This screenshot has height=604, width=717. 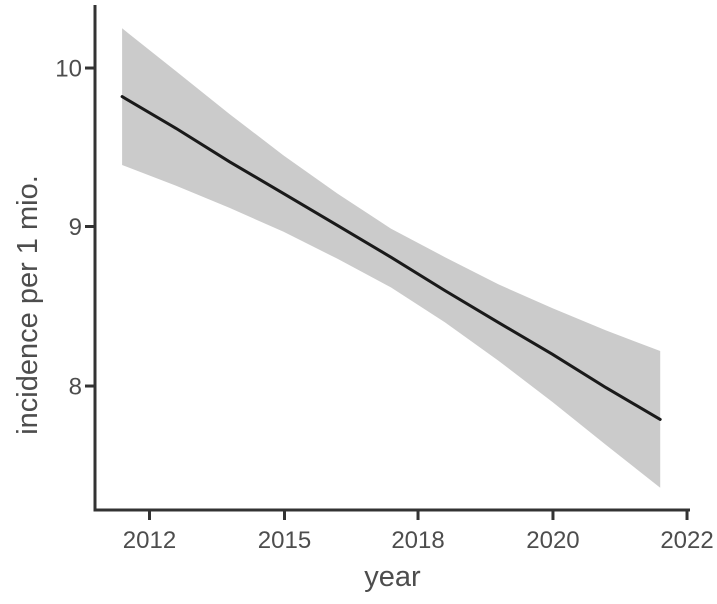 What do you see at coordinates (392, 577) in the screenshot?
I see `x-axis-title: year` at bounding box center [392, 577].